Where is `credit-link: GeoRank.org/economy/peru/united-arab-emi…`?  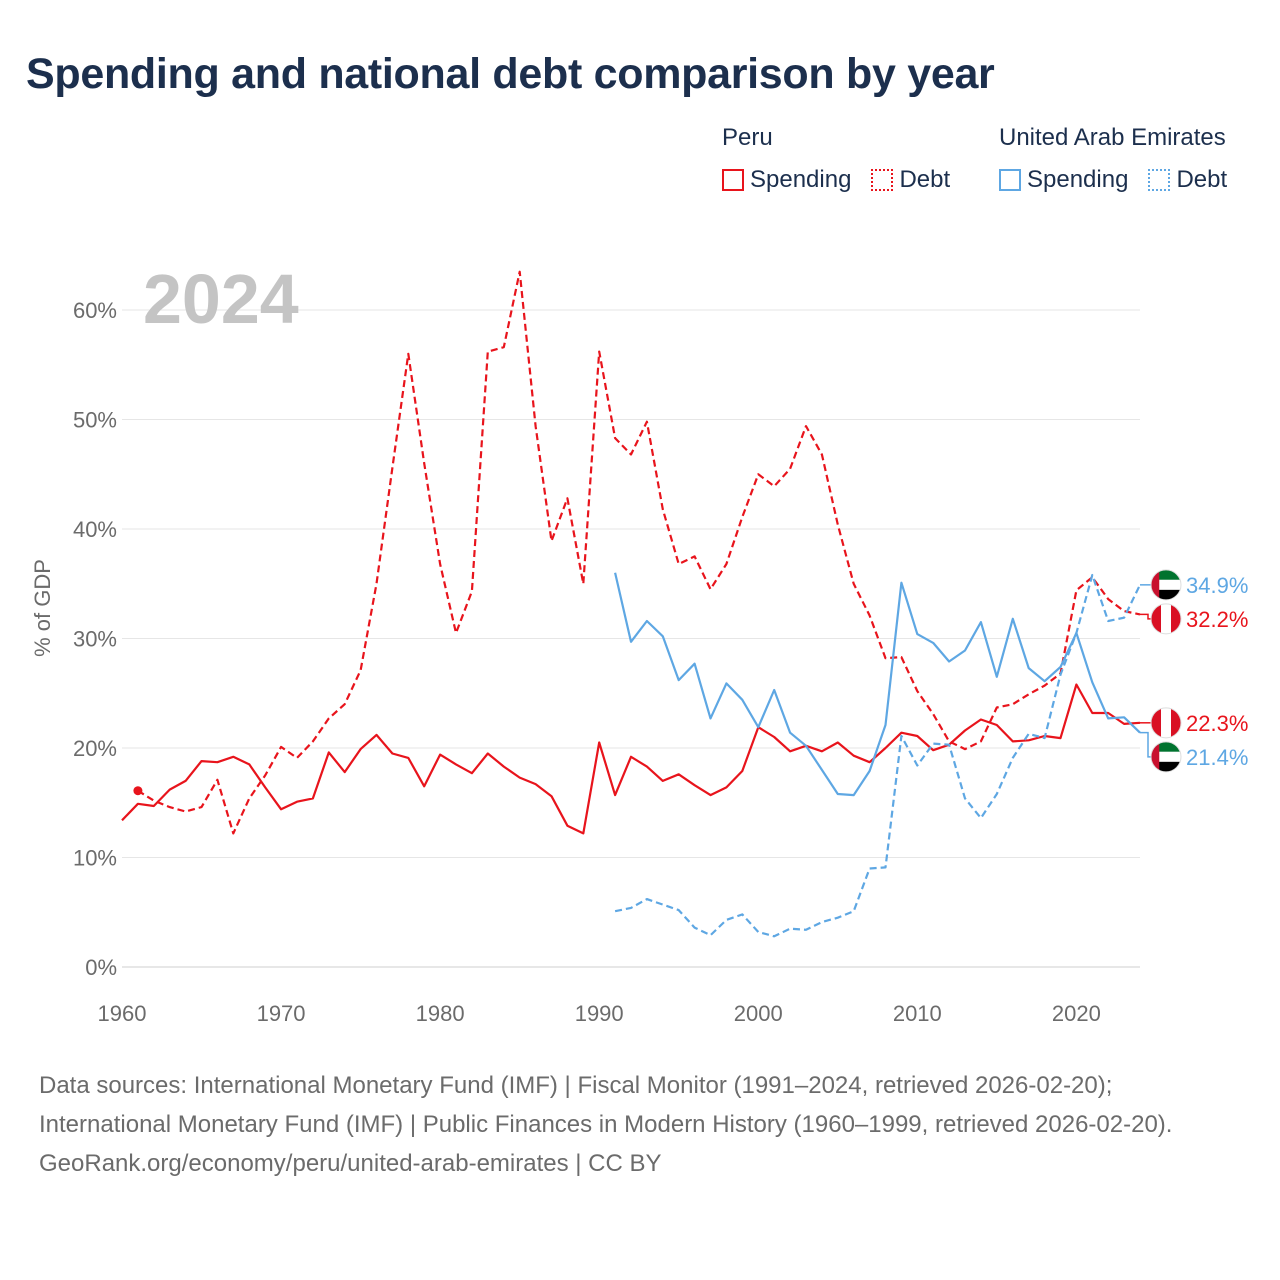
credit-link: GeoRank.org/economy/peru/united-arab-emi… is located at coordinates (350, 1163).